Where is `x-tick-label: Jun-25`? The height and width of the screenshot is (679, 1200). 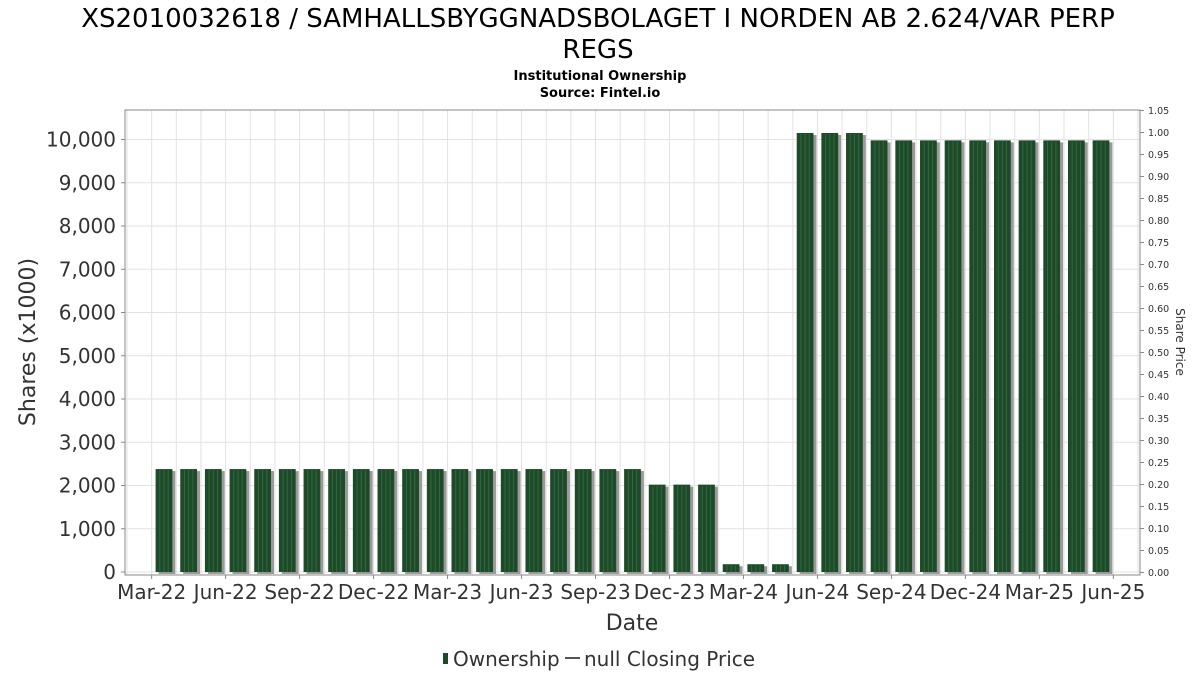 x-tick-label: Jun-25 is located at coordinates (1112, 592).